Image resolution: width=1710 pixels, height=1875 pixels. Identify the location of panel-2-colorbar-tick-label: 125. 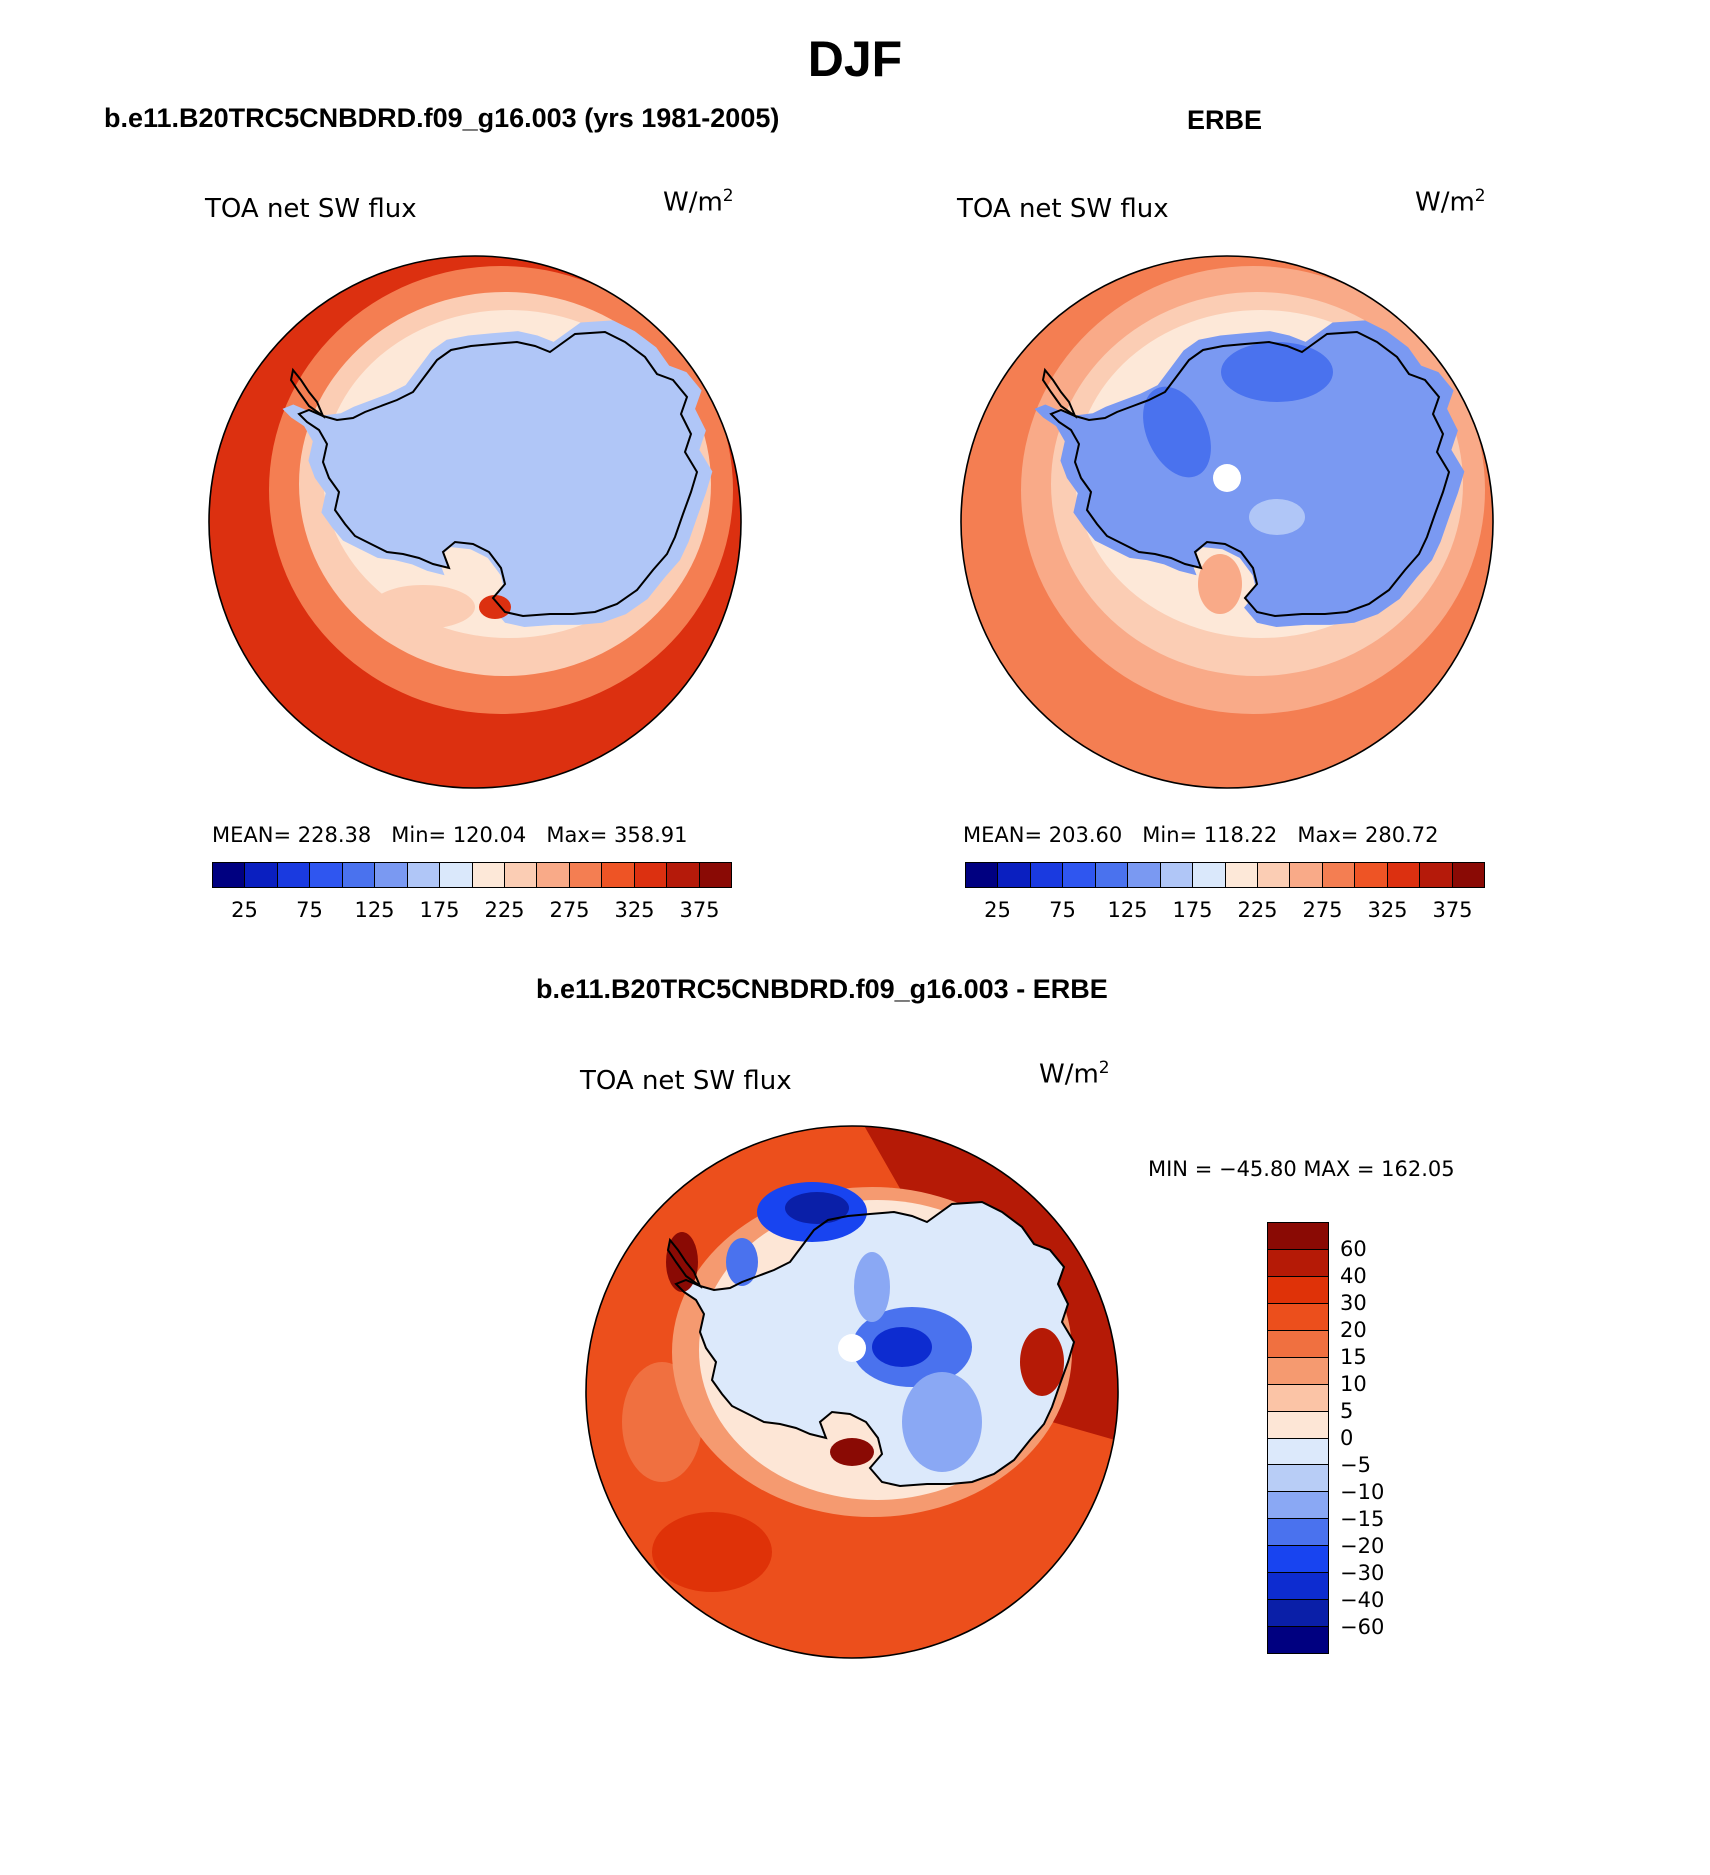
(1127, 910).